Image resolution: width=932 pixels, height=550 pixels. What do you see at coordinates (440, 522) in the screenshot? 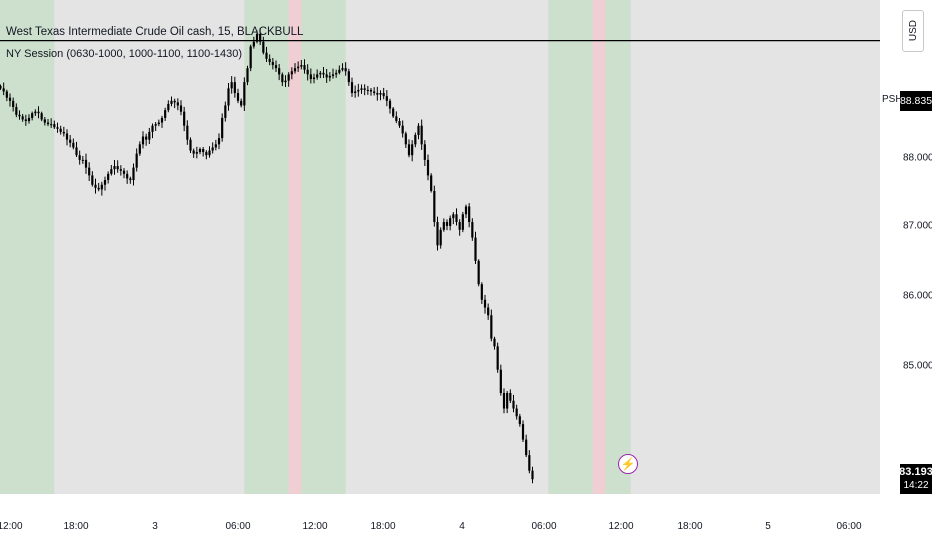
I see `time-axis` at bounding box center [440, 522].